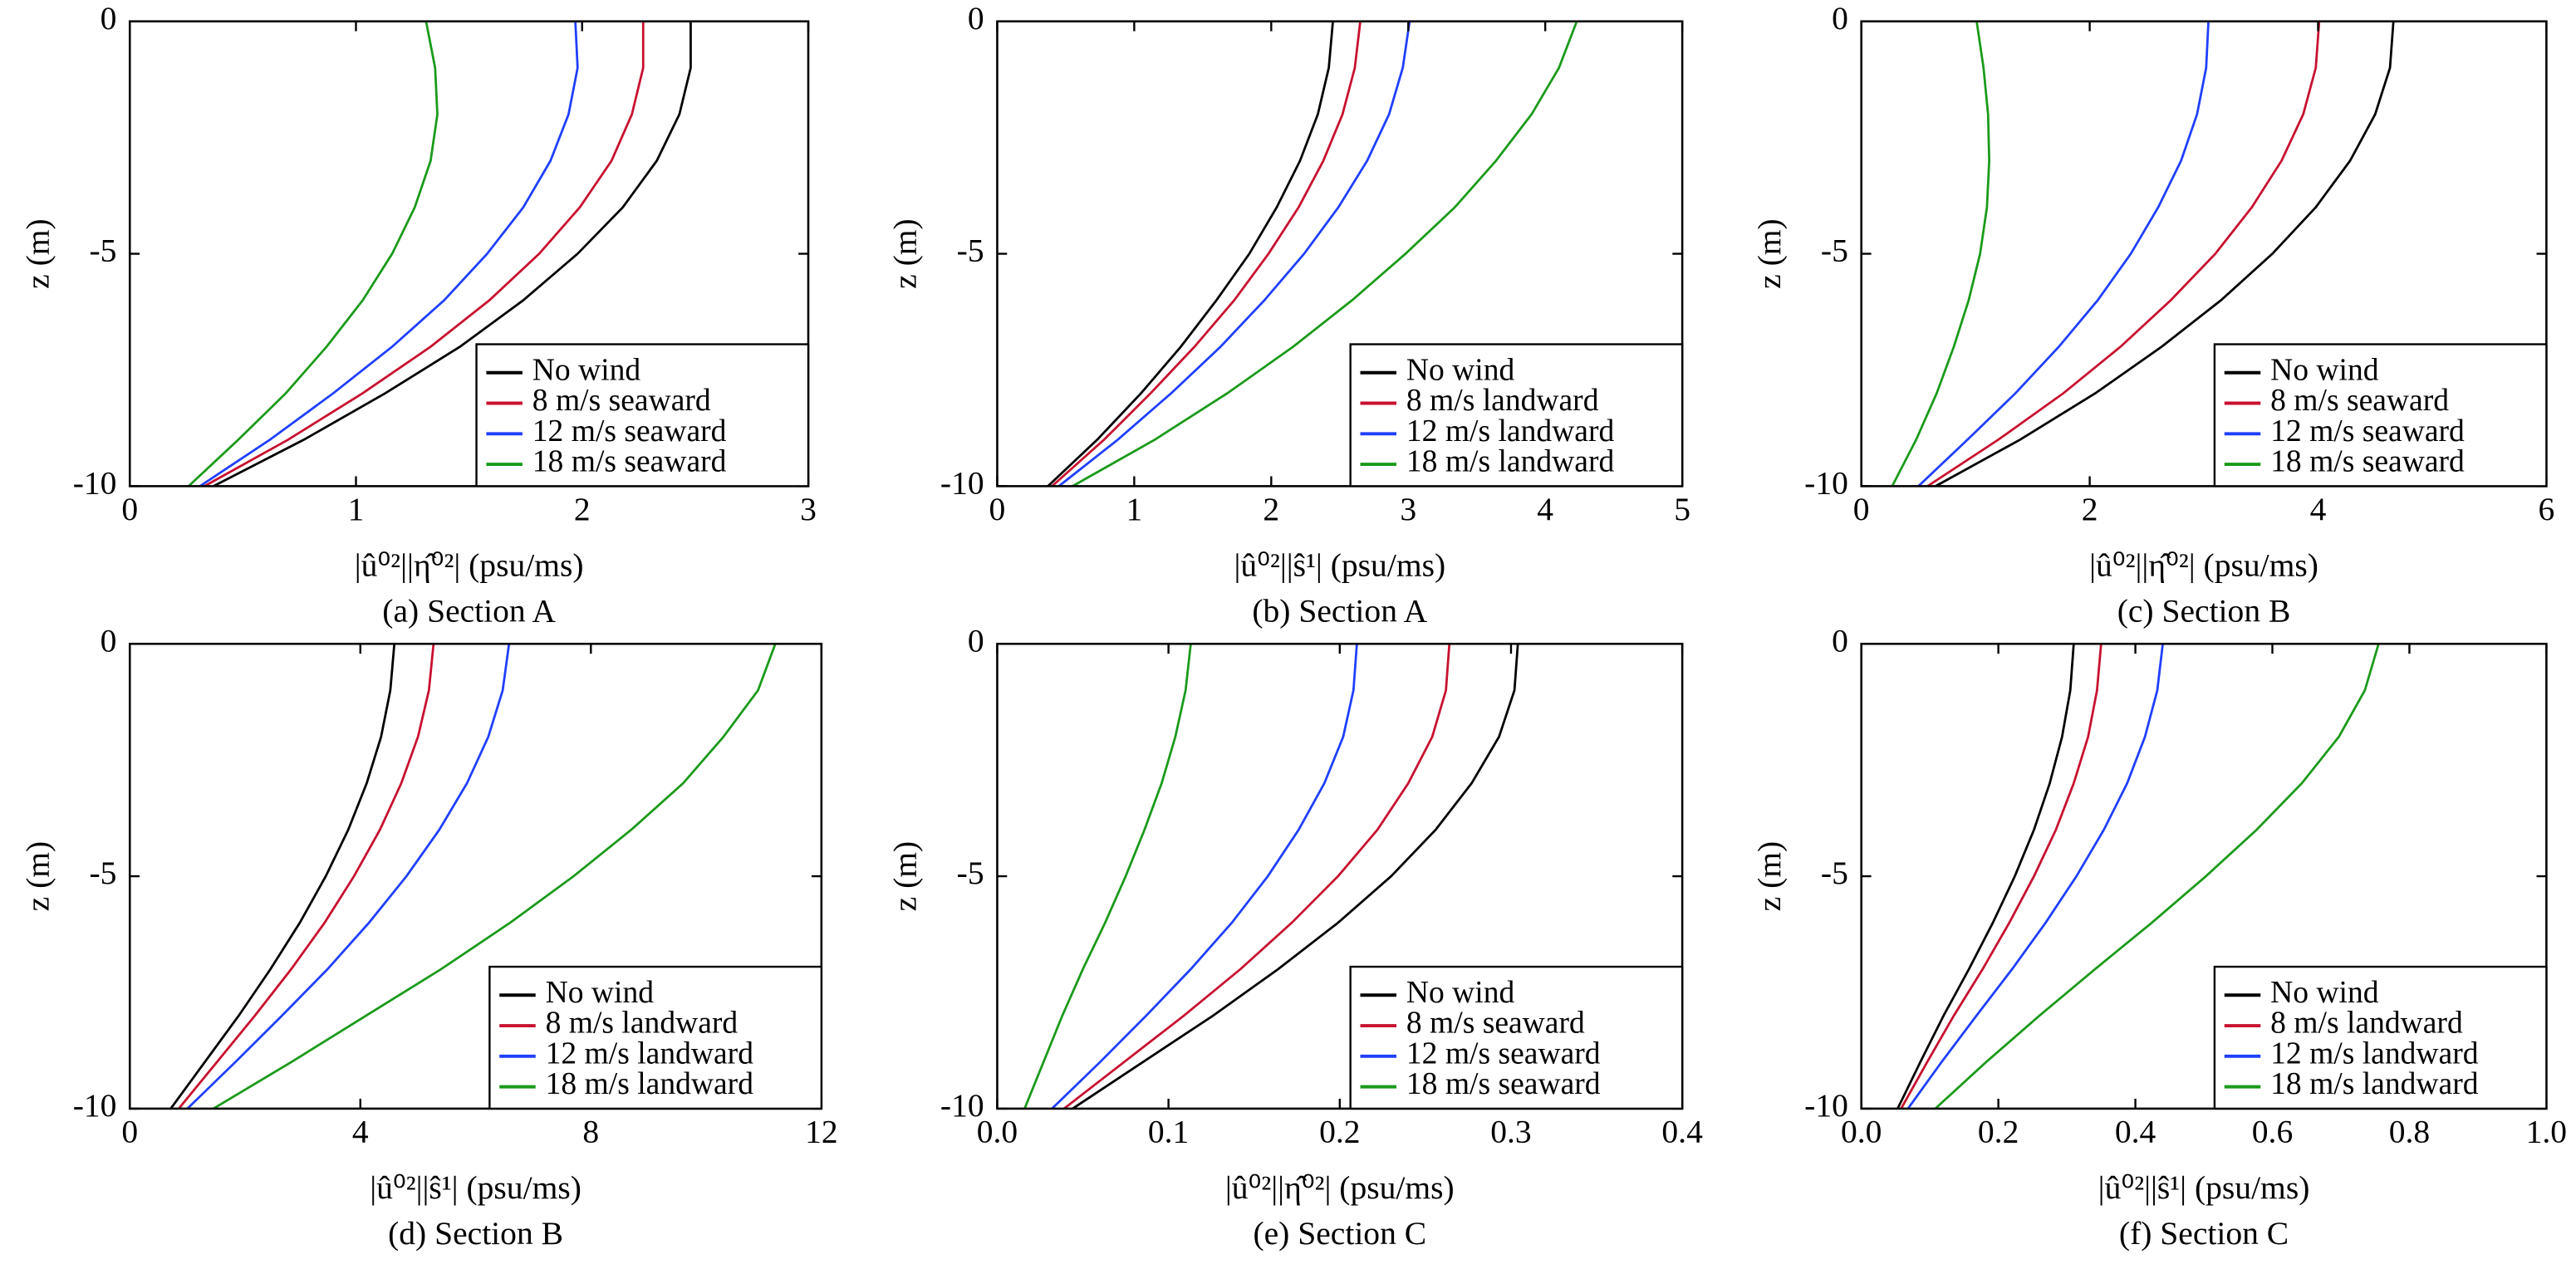 The image size is (2576, 1264). Describe the element at coordinates (475, 1233) in the screenshot. I see `caption: (d) Section B` at that location.